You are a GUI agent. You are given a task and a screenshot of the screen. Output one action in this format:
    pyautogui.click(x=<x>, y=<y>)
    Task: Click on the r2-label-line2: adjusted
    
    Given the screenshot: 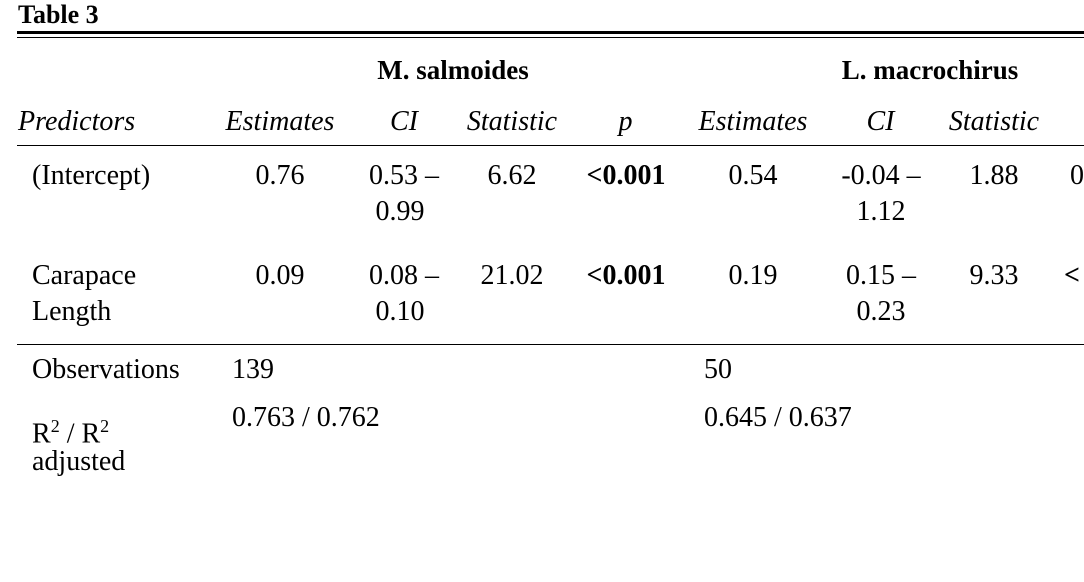 What is the action you would take?
    pyautogui.click(x=79, y=461)
    